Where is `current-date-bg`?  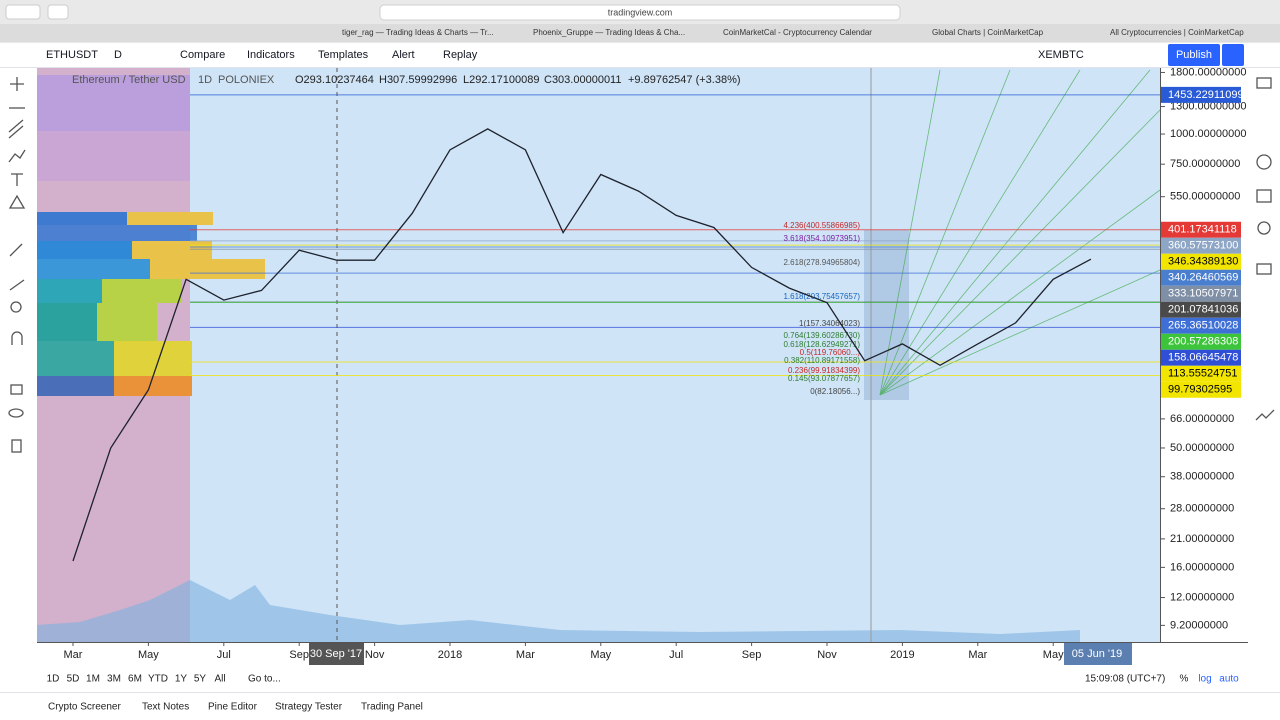 current-date-bg is located at coordinates (1098, 654).